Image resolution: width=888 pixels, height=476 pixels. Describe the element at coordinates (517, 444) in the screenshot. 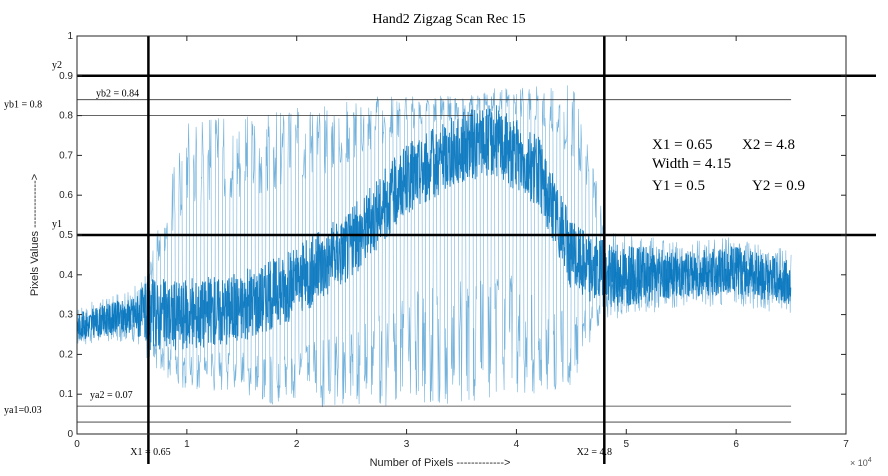

I see `x-tick-label: 4` at that location.